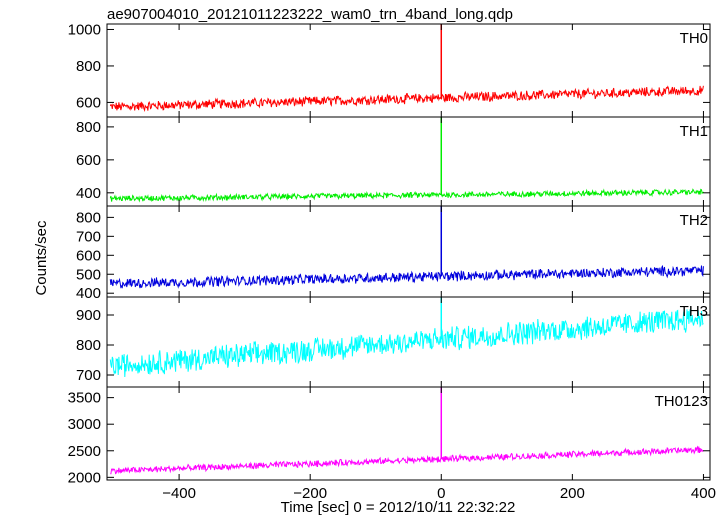 The width and height of the screenshot is (723, 516). I want to click on x-tick-label: 0, so click(441, 493).